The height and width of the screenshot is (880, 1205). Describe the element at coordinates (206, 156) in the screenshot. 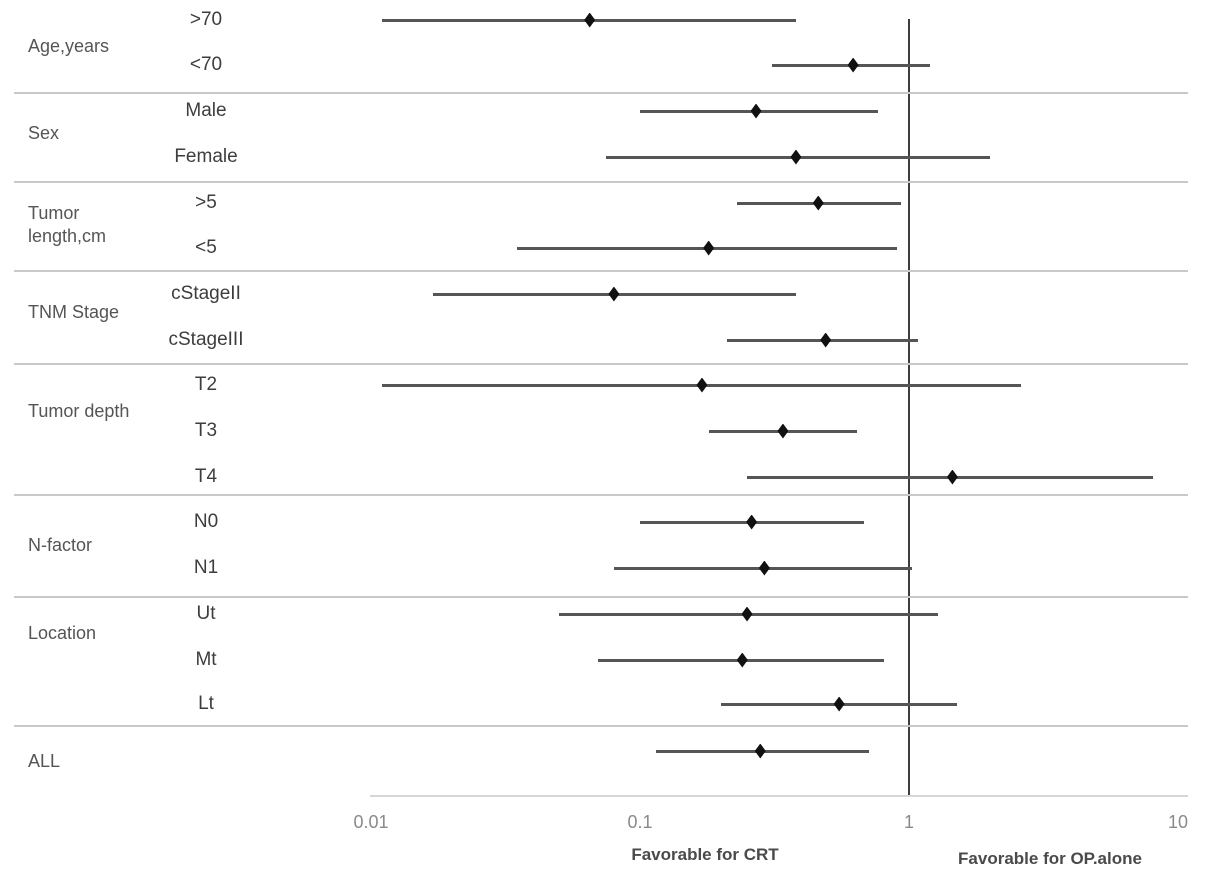

I see `subgroup-label-female: Female` at that location.